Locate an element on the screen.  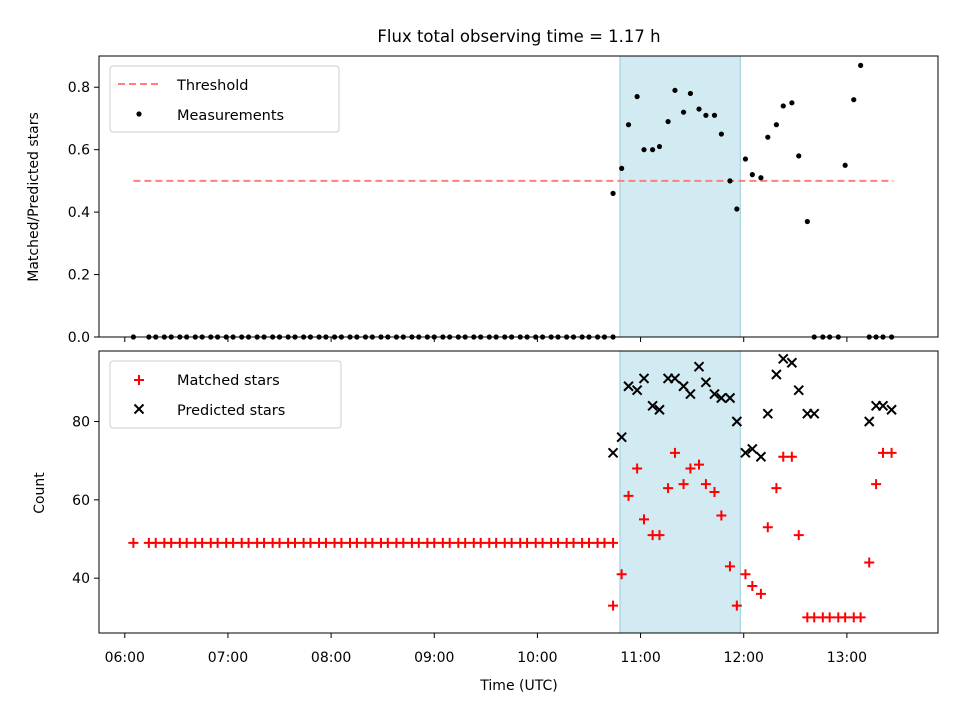
legend-matched-marker is located at coordinates (139, 380).